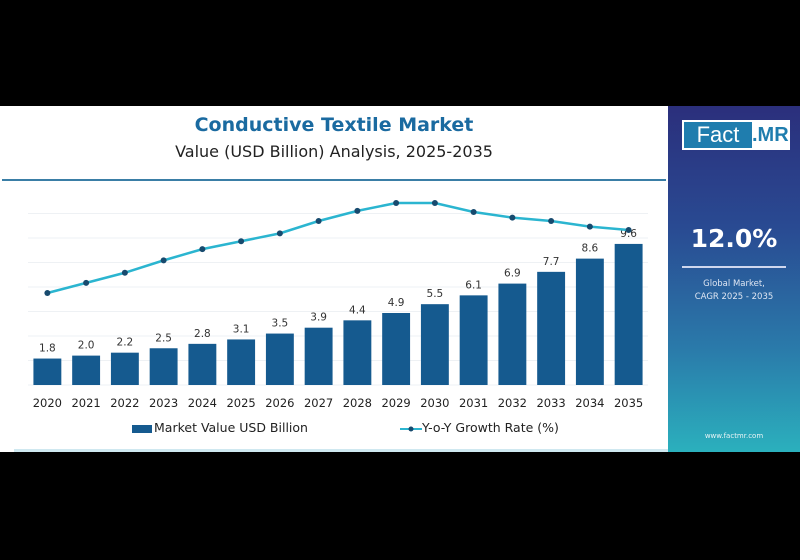 The height and width of the screenshot is (560, 800). I want to click on cagr-label: Global Market, CAGR 2025 - 2035, so click(734, 291).